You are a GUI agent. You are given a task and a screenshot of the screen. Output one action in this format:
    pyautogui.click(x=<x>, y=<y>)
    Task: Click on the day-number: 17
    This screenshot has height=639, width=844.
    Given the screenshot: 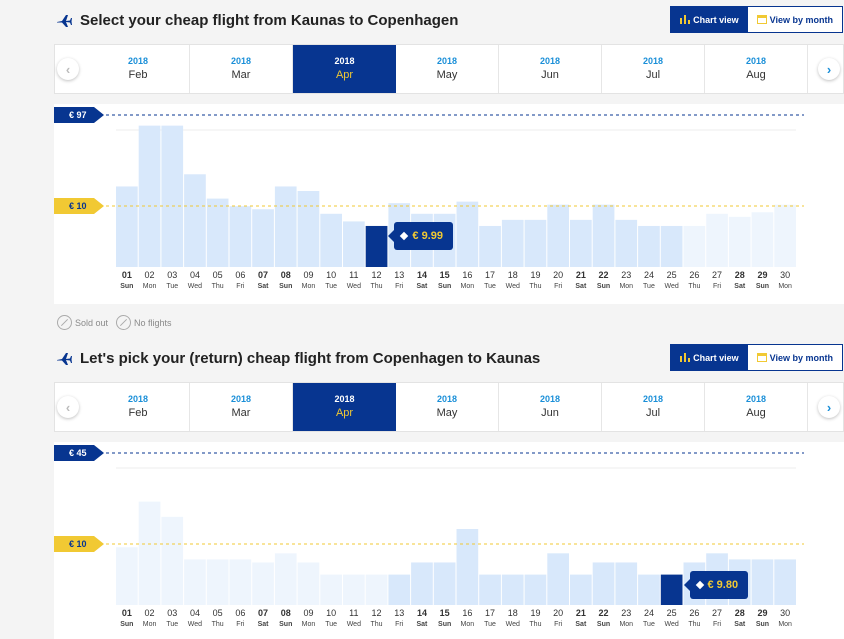 What is the action you would take?
    pyautogui.click(x=490, y=613)
    